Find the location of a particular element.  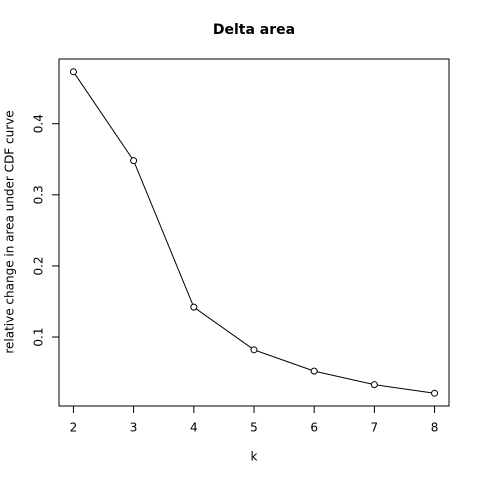

x-tick-label: 4 is located at coordinates (194, 428).